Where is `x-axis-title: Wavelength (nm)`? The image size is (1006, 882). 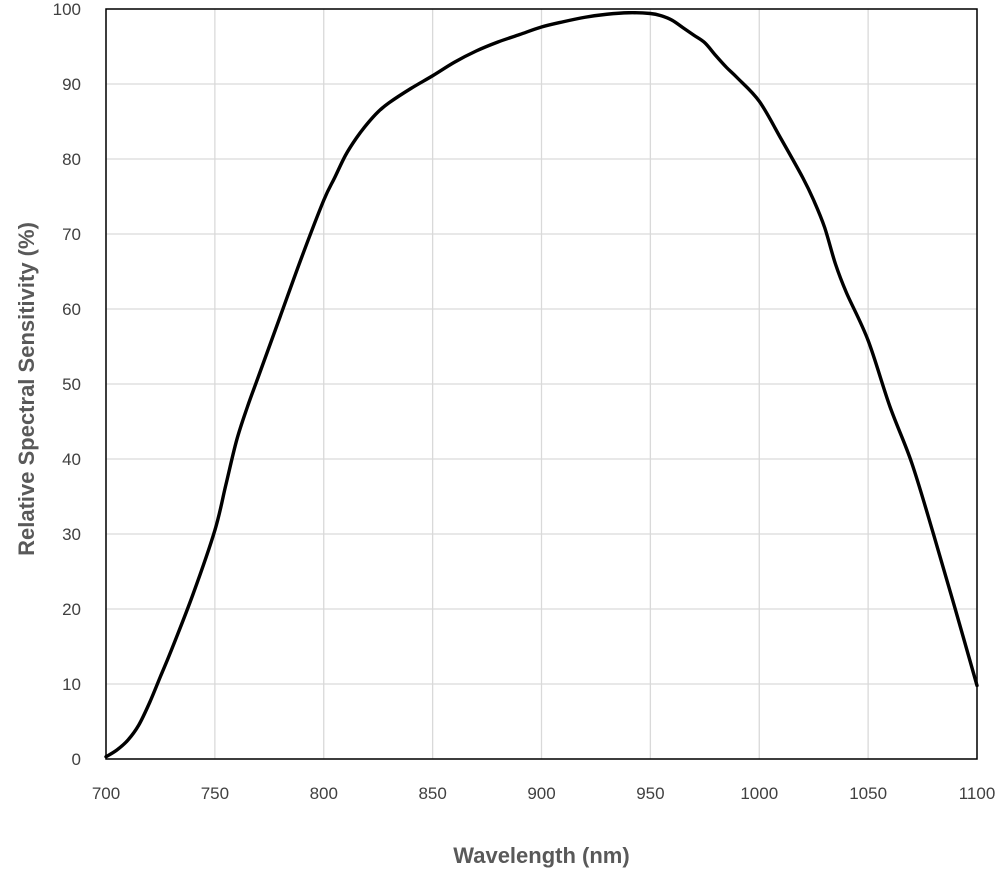 x-axis-title: Wavelength (nm) is located at coordinates (541, 855).